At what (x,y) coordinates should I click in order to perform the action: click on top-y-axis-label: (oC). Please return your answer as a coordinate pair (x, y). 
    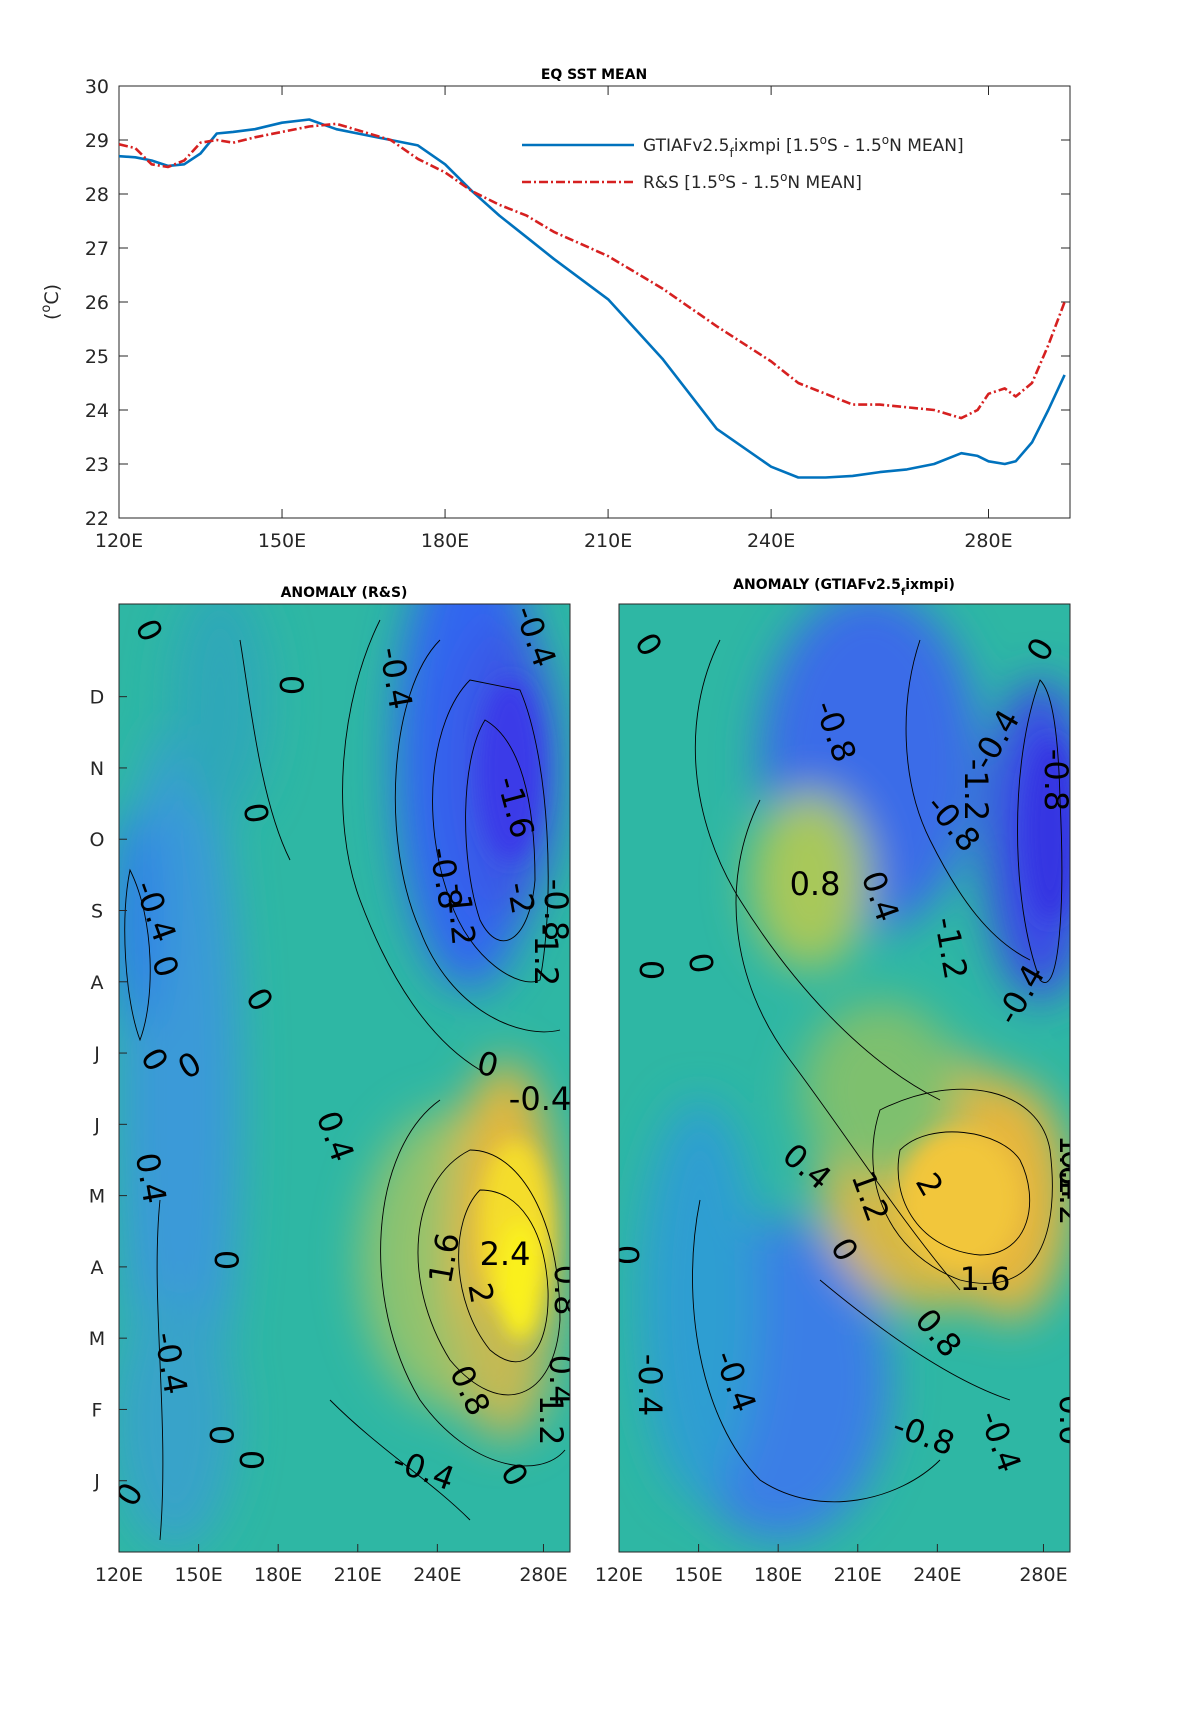
    Looking at the image, I should click on (51, 302).